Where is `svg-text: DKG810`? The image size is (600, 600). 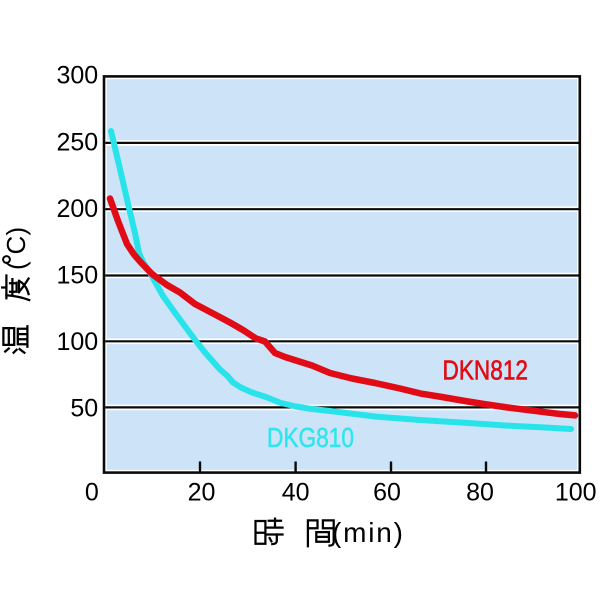
svg-text: DKG810 is located at coordinates (310, 437).